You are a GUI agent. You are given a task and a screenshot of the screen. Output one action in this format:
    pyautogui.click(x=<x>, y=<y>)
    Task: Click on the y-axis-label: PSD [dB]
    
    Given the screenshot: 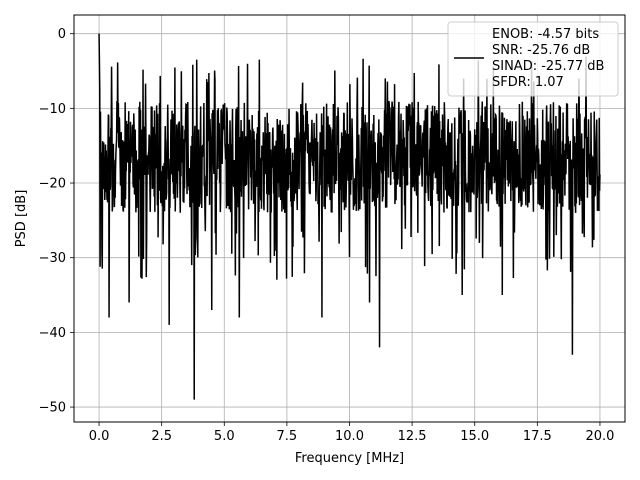 What is the action you would take?
    pyautogui.click(x=21, y=219)
    